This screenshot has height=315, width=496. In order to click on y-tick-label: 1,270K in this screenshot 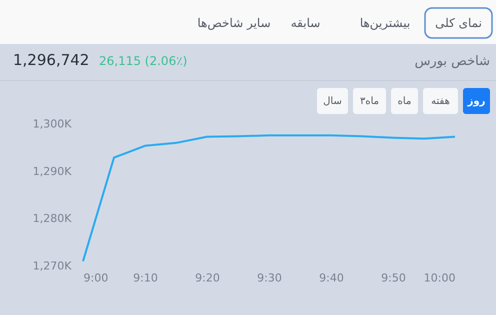, I will do `click(52, 266)`.